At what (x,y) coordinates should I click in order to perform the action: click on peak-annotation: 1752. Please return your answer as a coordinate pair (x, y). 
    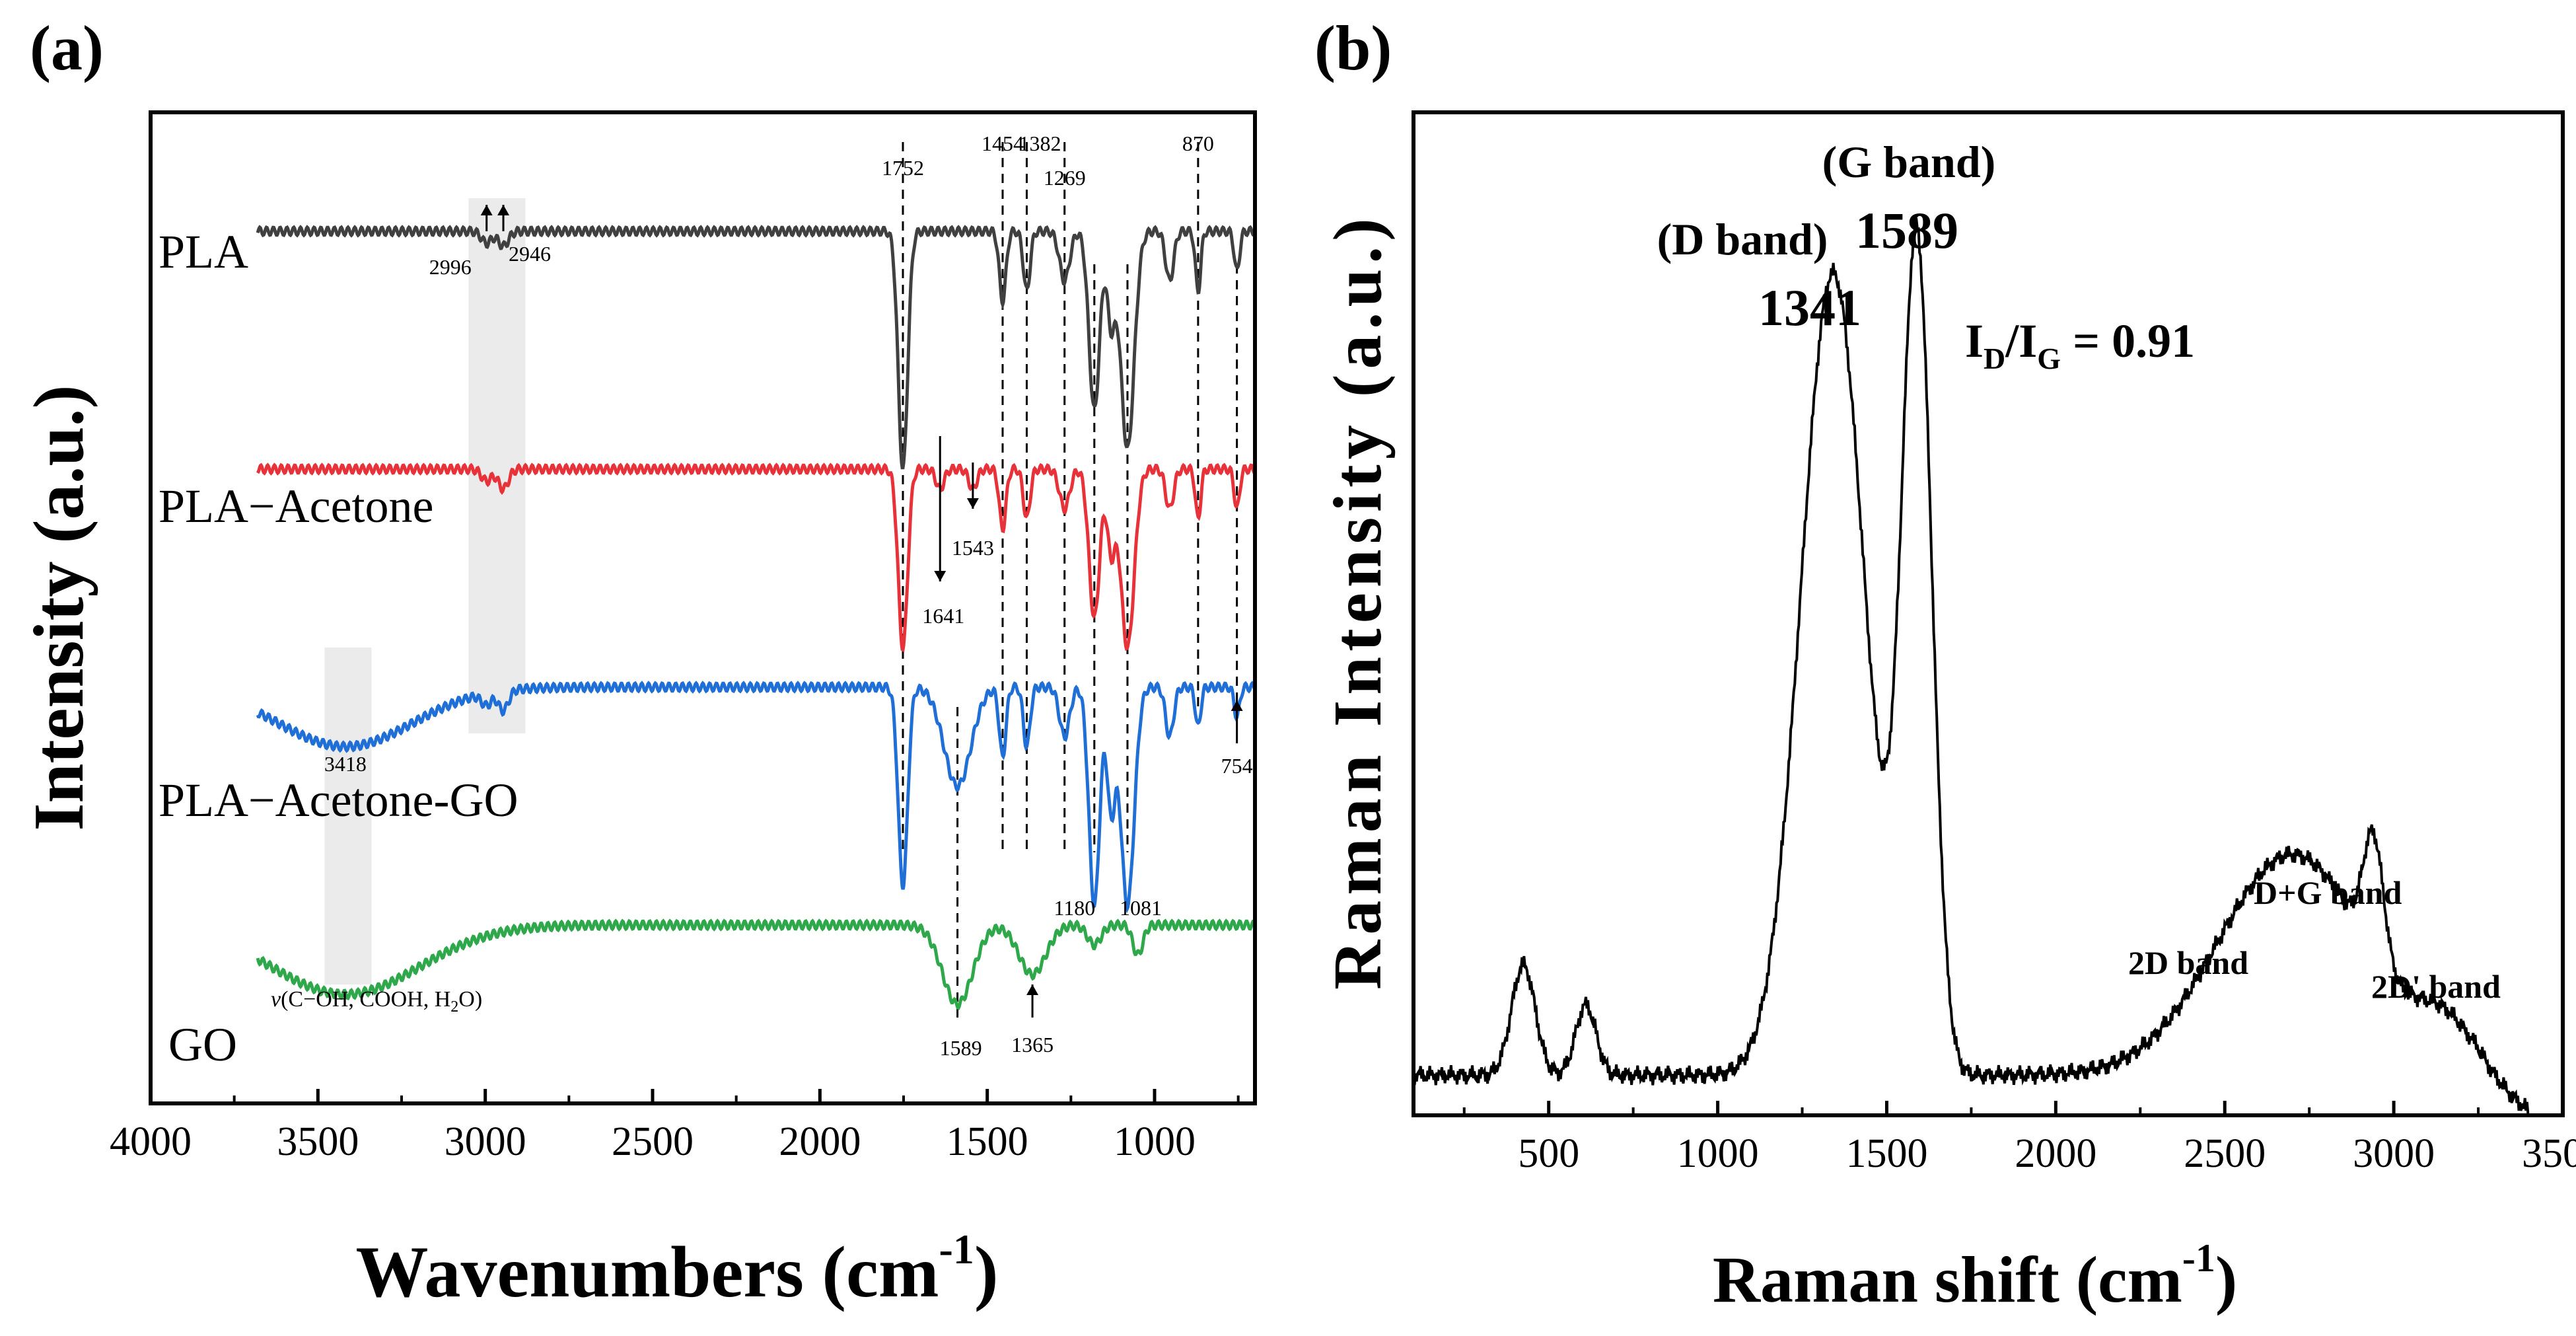
    Looking at the image, I should click on (903, 168).